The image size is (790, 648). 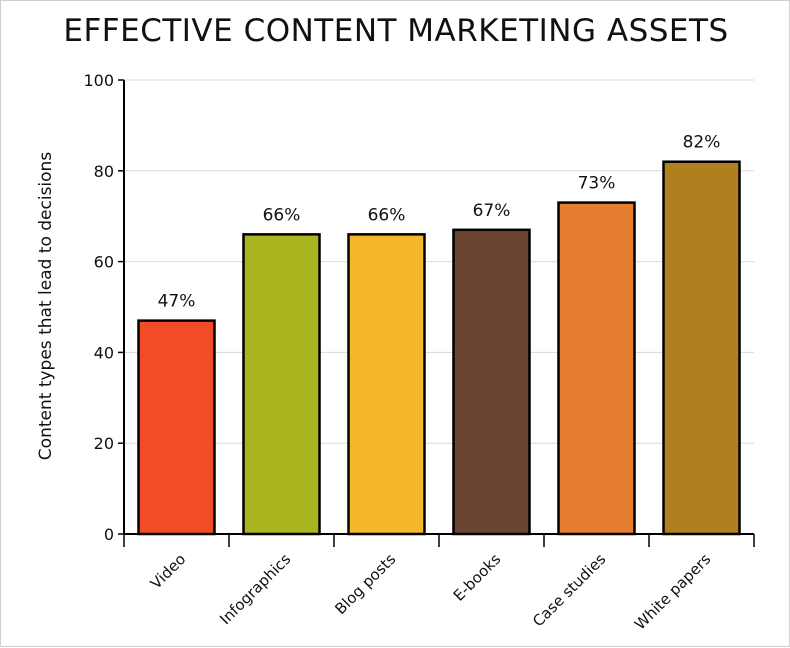 I want to click on x-tick-label: Infographics, so click(x=255, y=589).